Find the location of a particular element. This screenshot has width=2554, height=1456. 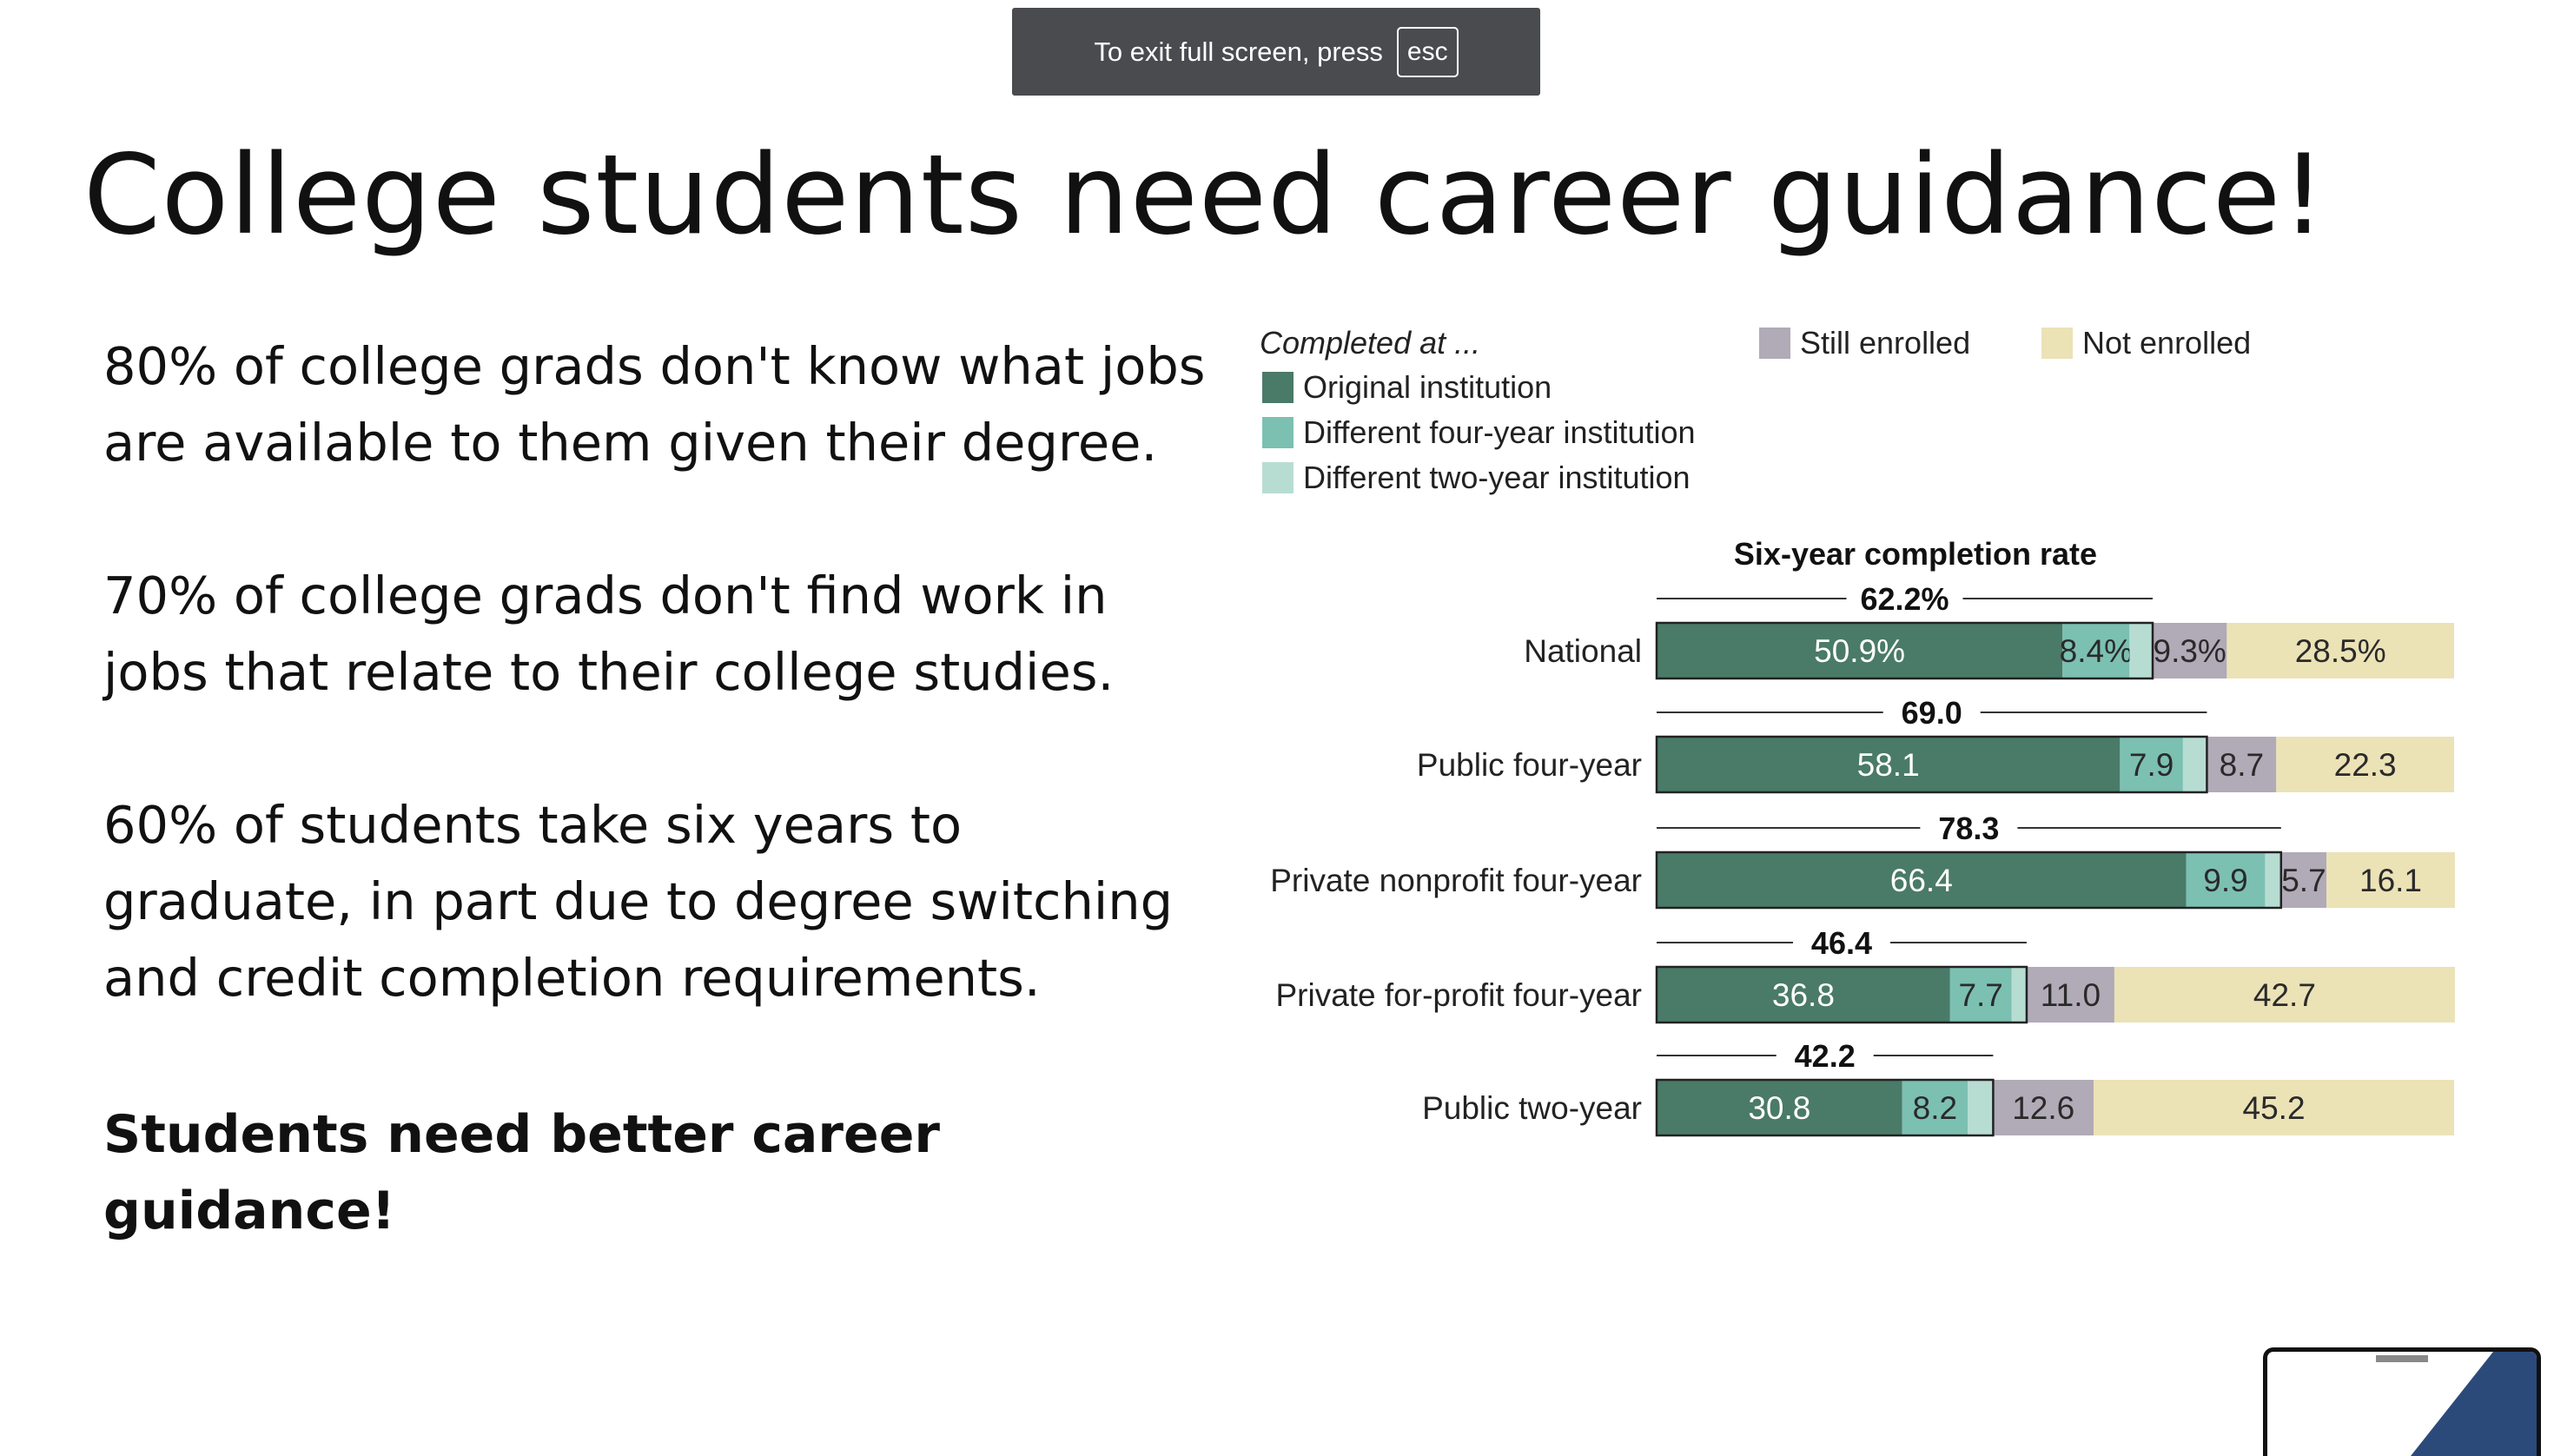

fullscreen-notice-text: To exit full screen, press is located at coordinates (1238, 51).